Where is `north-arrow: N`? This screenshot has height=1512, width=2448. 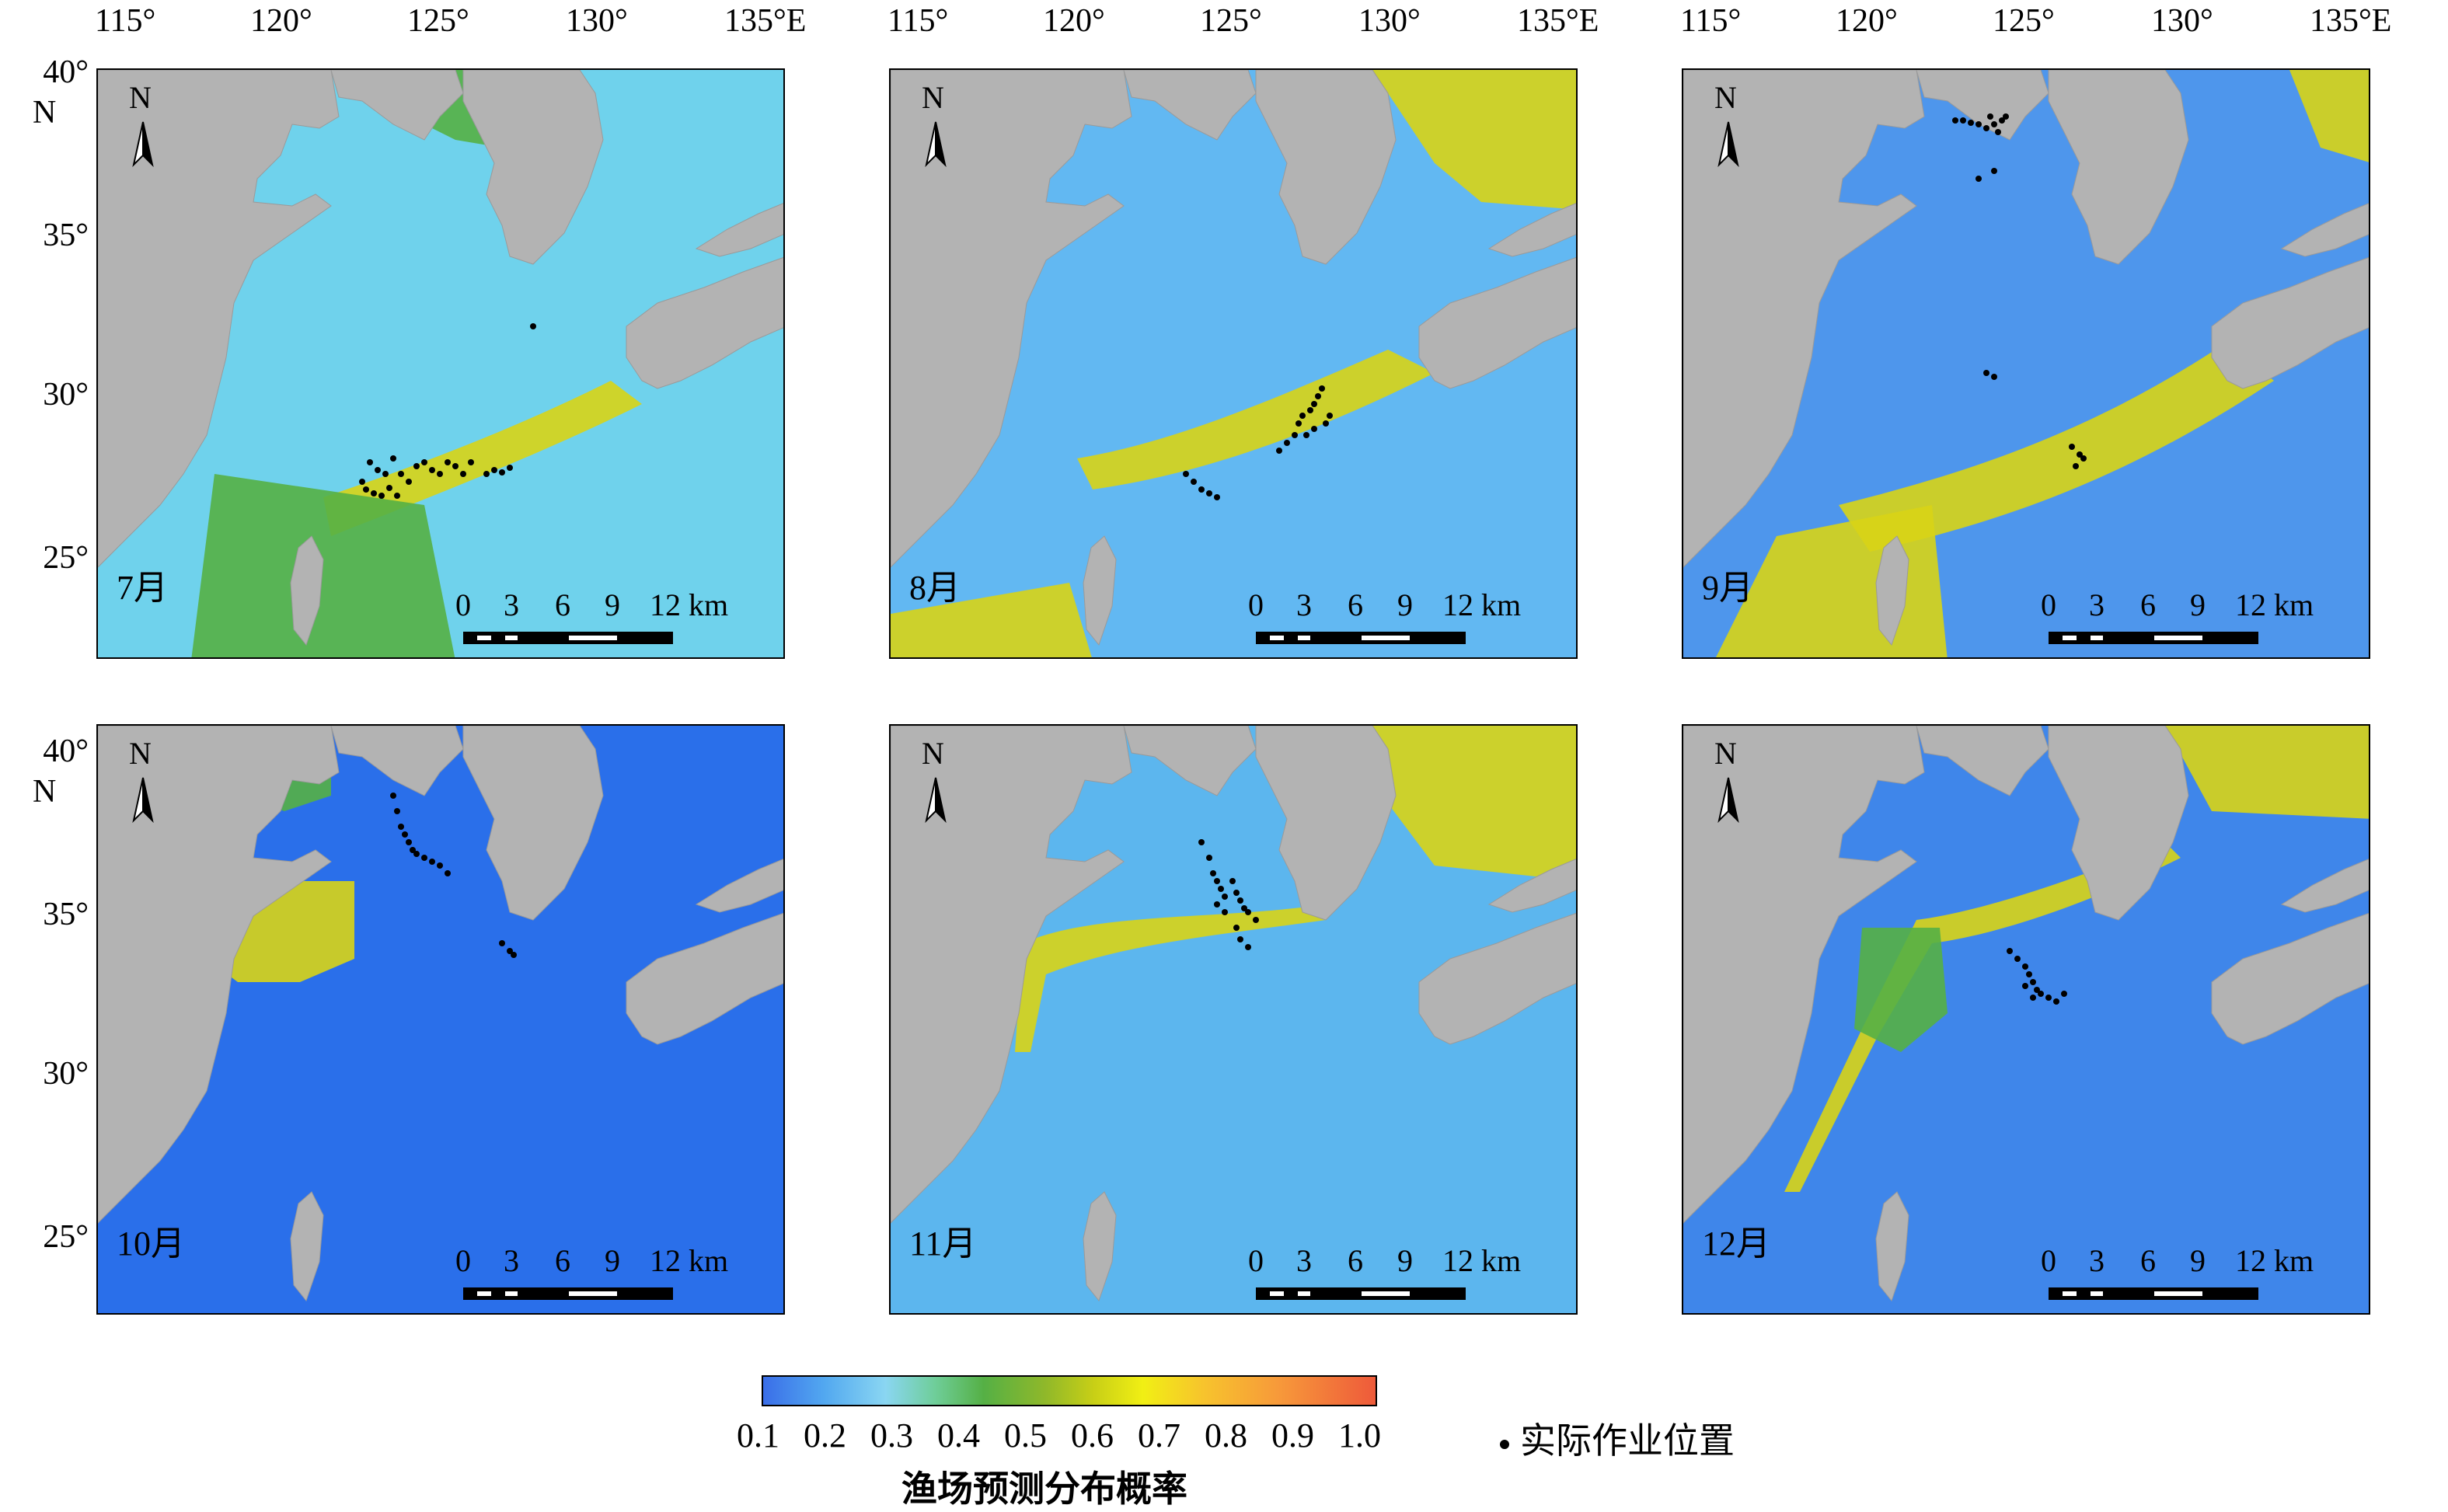 north-arrow: N is located at coordinates (935, 133).